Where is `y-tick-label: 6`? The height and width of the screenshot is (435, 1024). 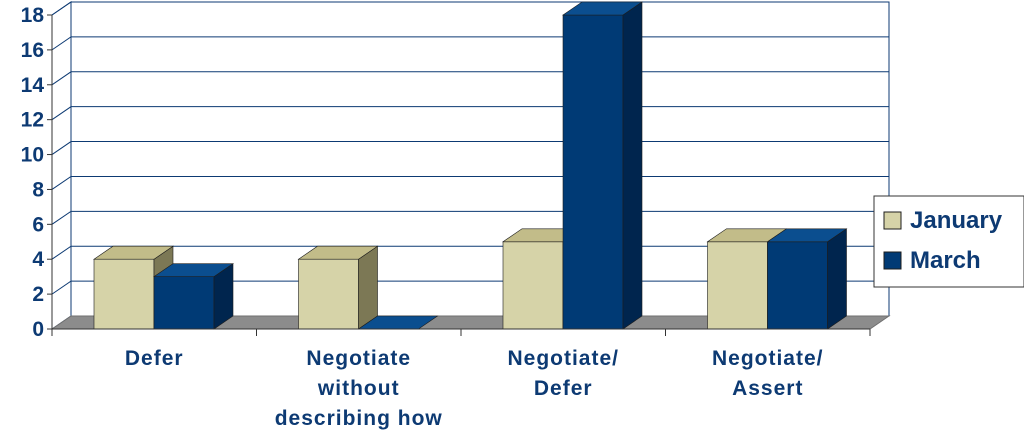 y-tick-label: 6 is located at coordinates (38, 224).